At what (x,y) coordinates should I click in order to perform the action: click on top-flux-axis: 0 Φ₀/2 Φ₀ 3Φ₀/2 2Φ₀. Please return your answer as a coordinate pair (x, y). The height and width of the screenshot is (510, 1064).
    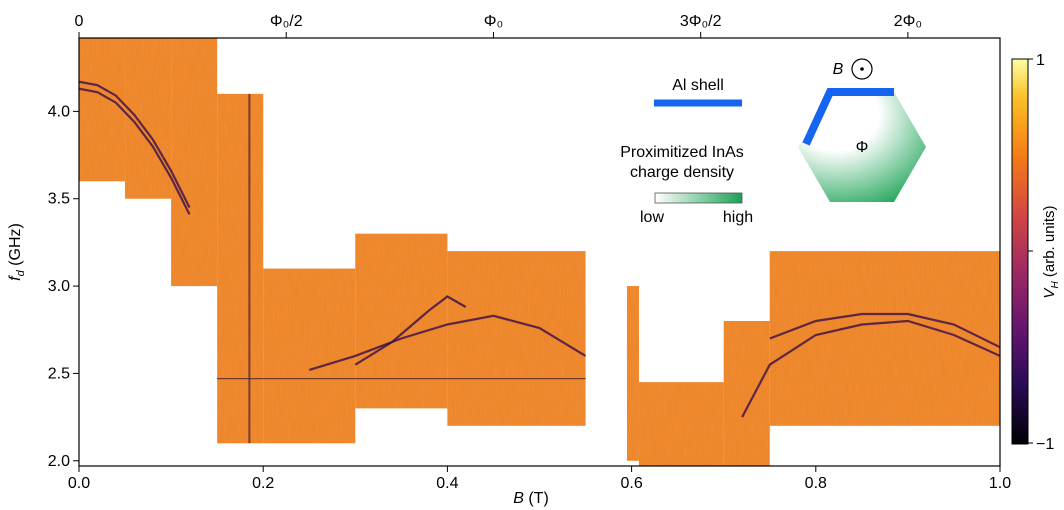
    Looking at the image, I should click on (498, 25).